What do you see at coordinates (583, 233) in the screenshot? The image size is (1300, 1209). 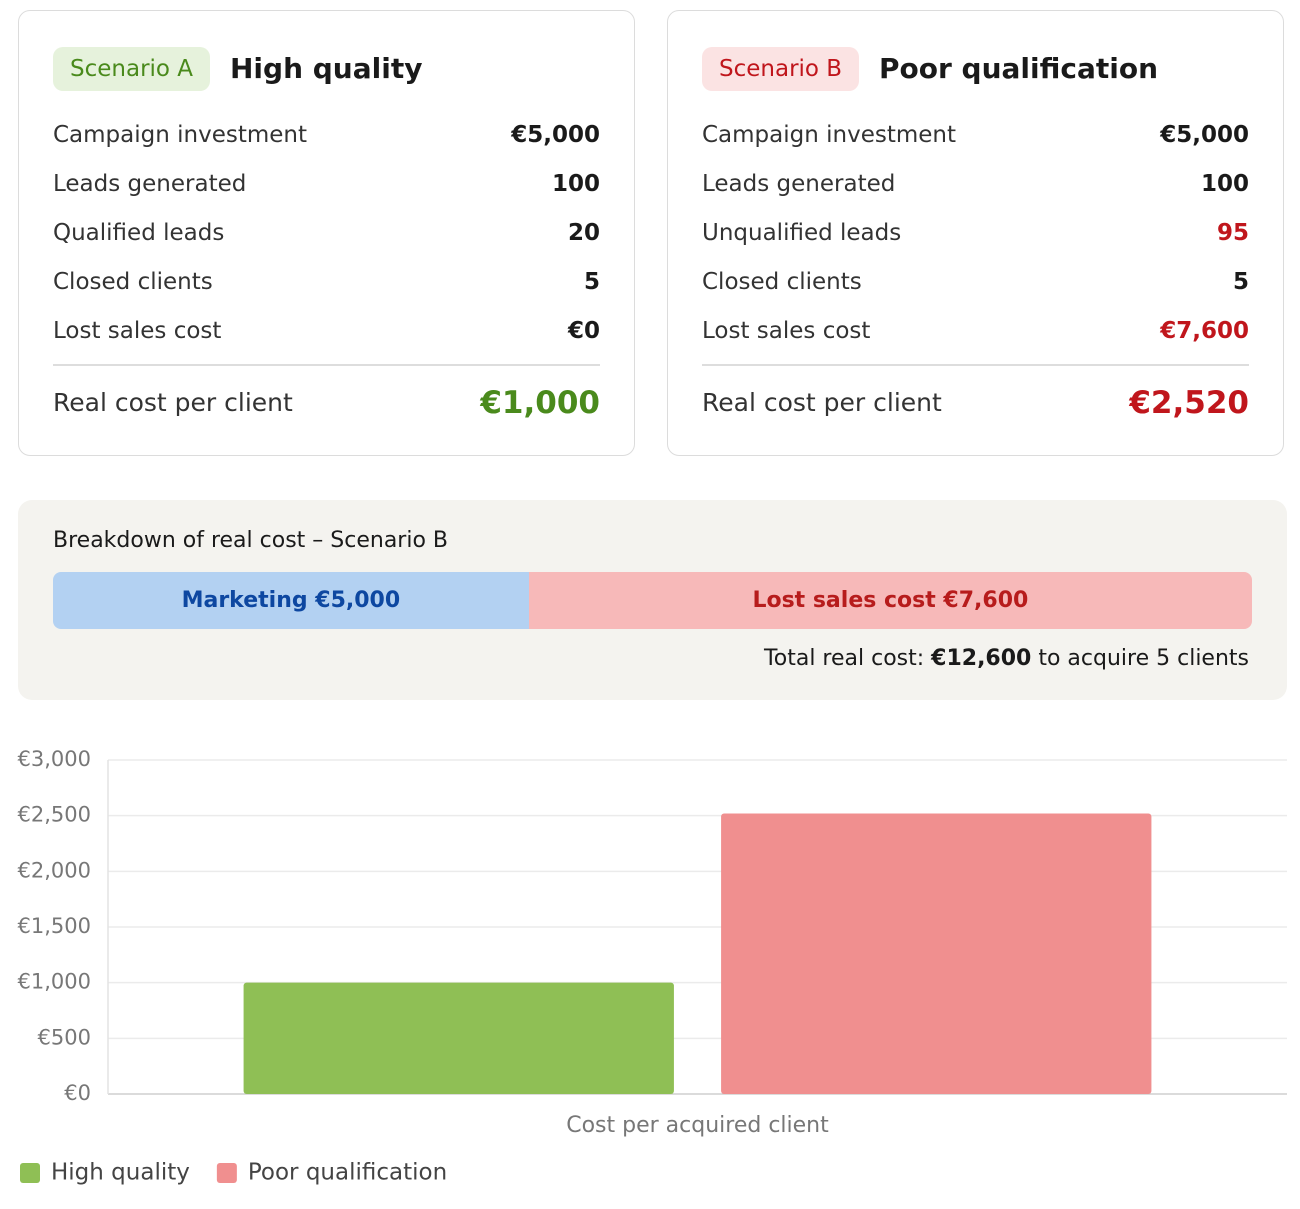 I see `row-value: 20` at bounding box center [583, 233].